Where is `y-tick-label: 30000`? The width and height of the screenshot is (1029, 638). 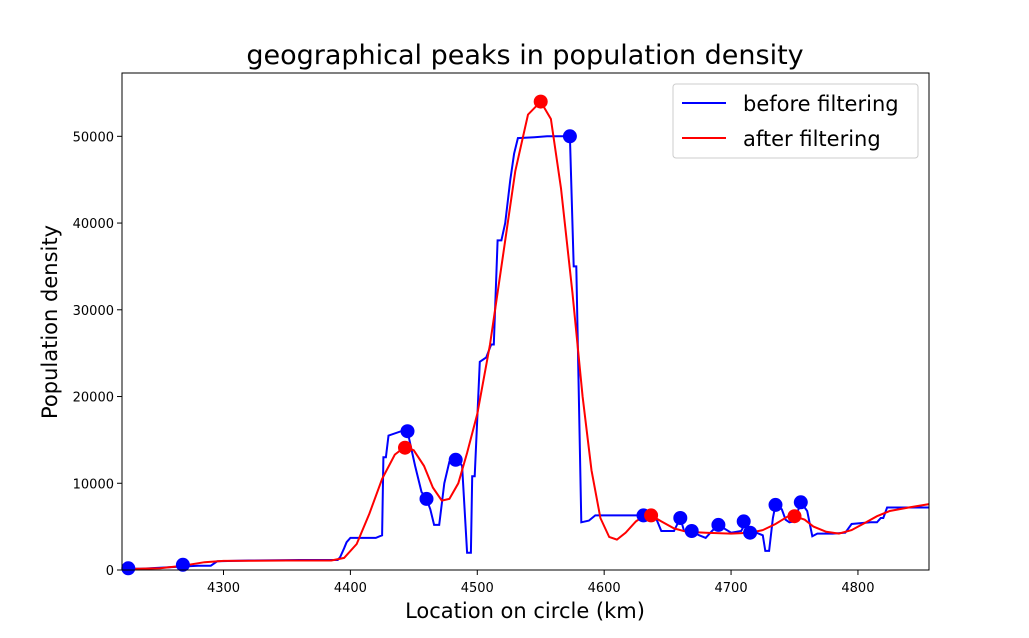
y-tick-label: 30000 is located at coordinates (93, 311).